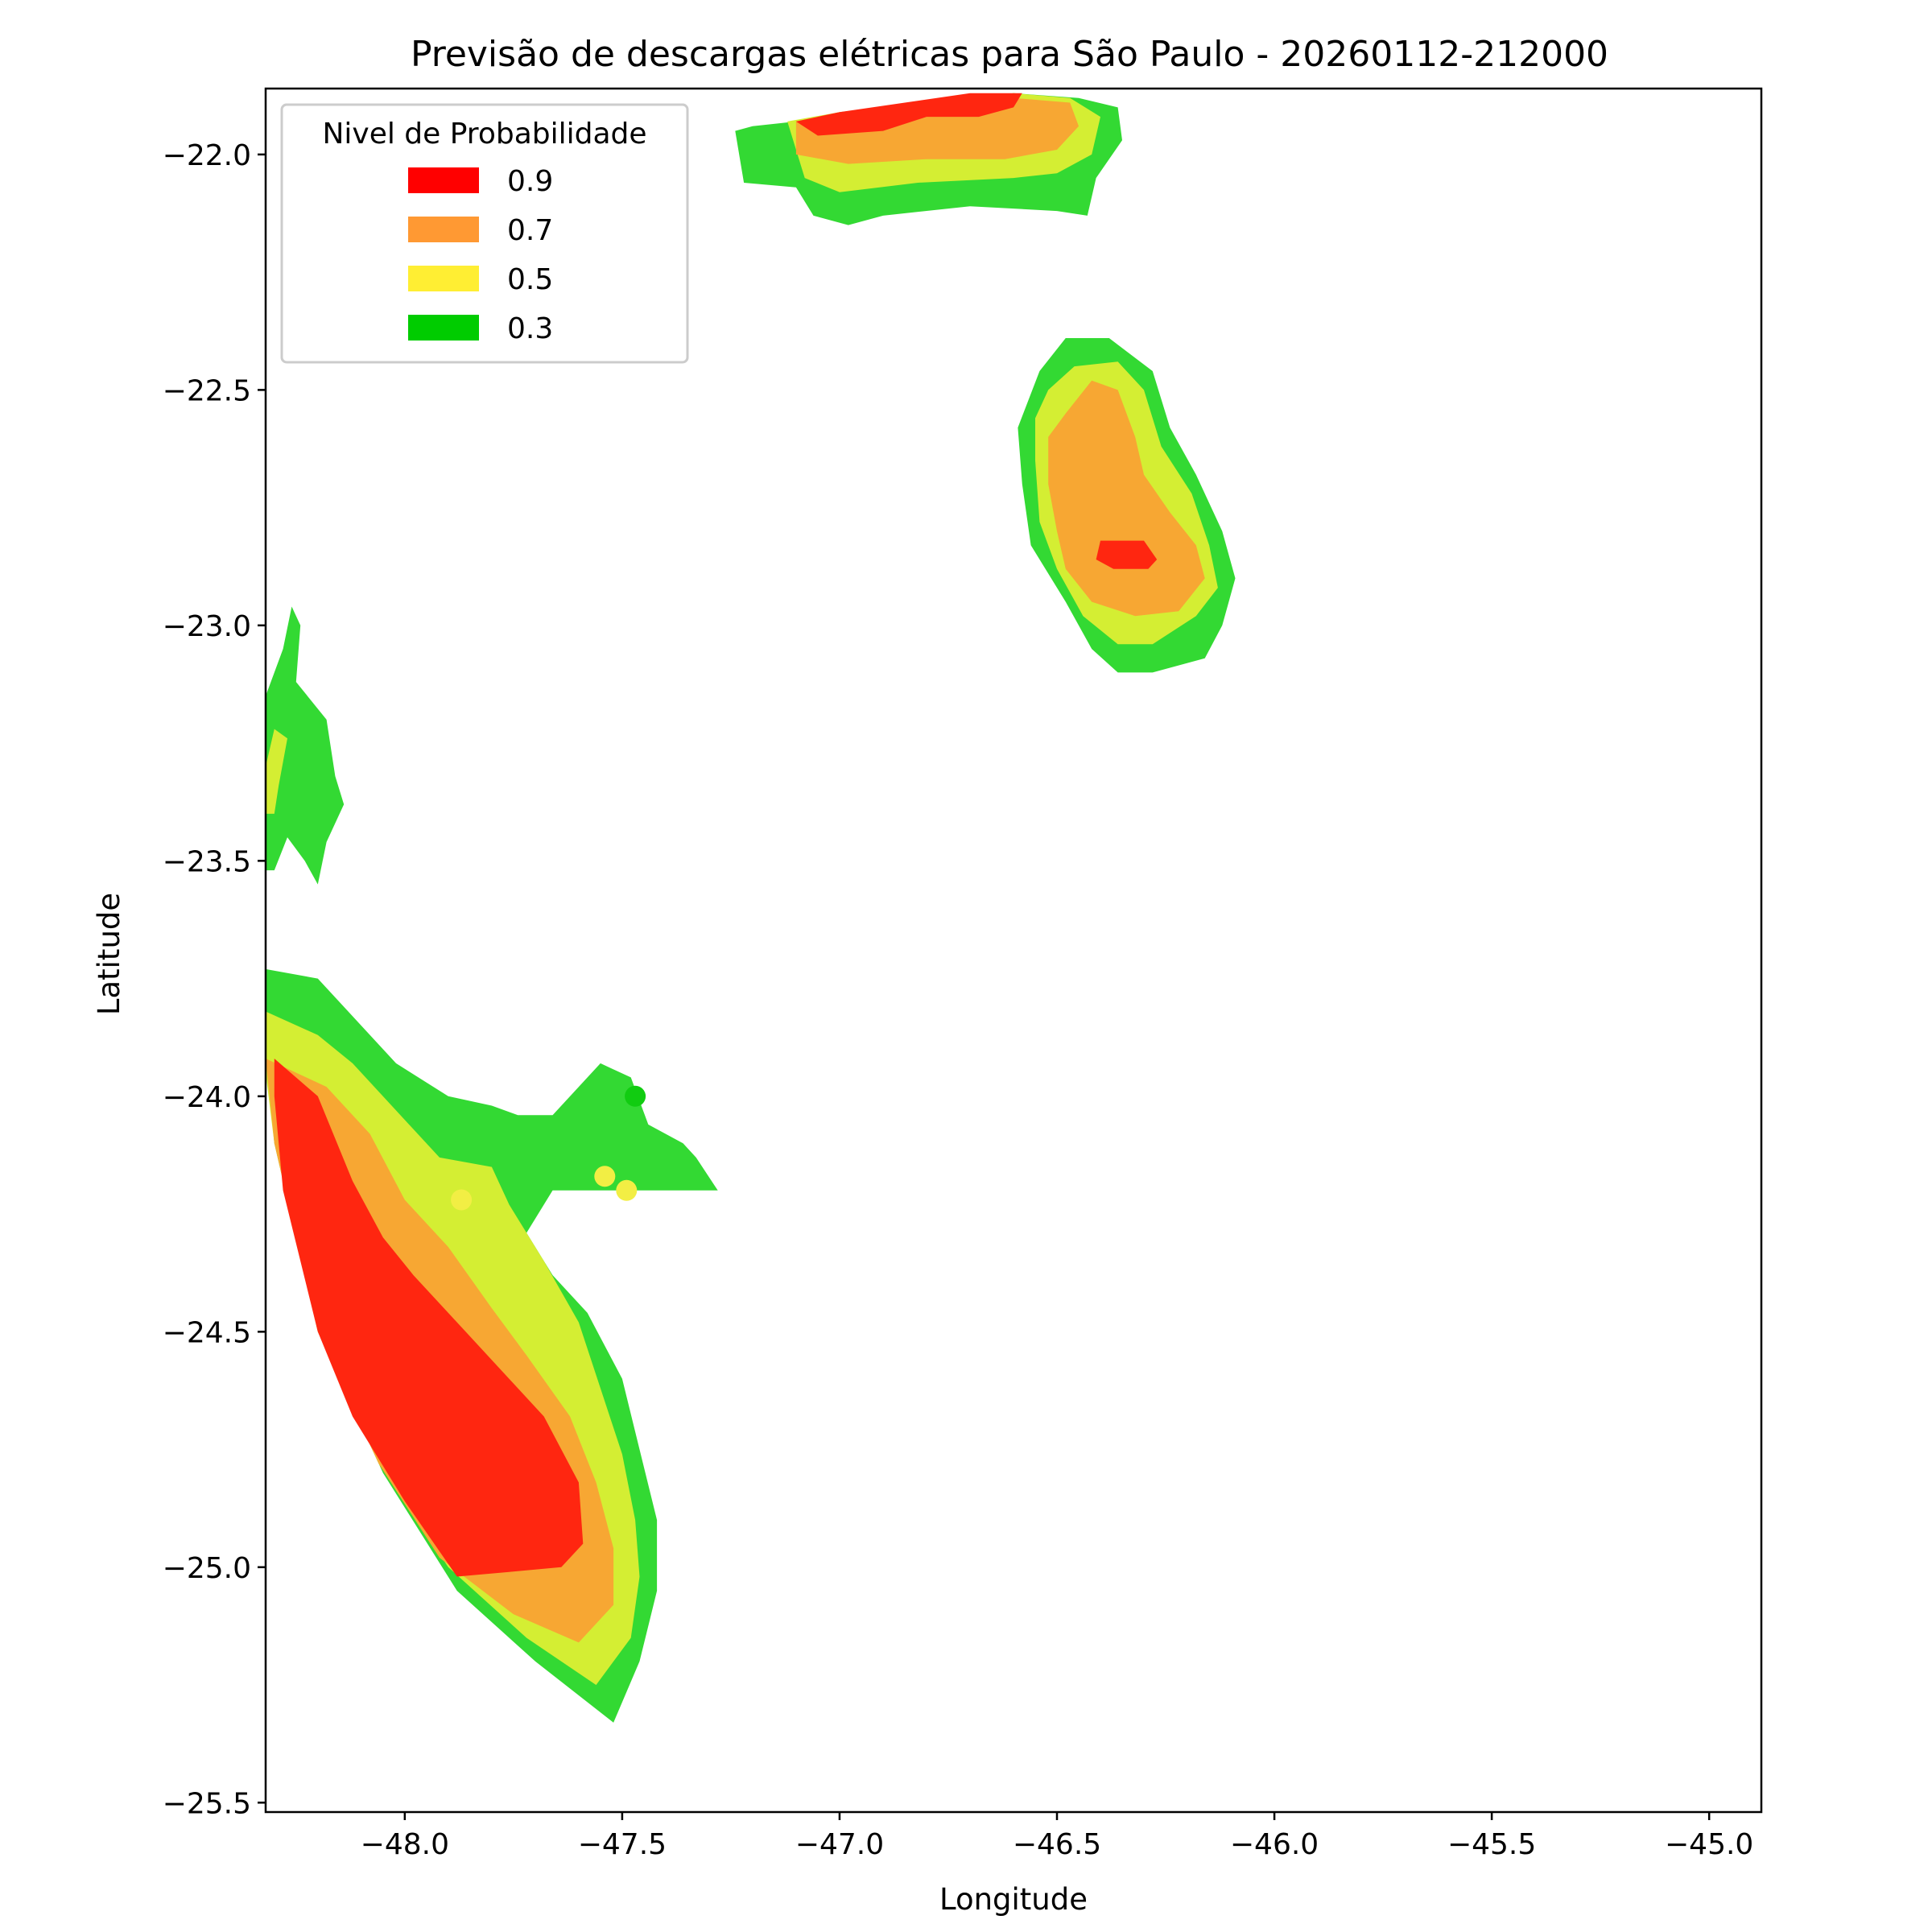 The width and height of the screenshot is (1932, 1932). What do you see at coordinates (207, 1803) in the screenshot?
I see `y-tick-label: −25.5` at bounding box center [207, 1803].